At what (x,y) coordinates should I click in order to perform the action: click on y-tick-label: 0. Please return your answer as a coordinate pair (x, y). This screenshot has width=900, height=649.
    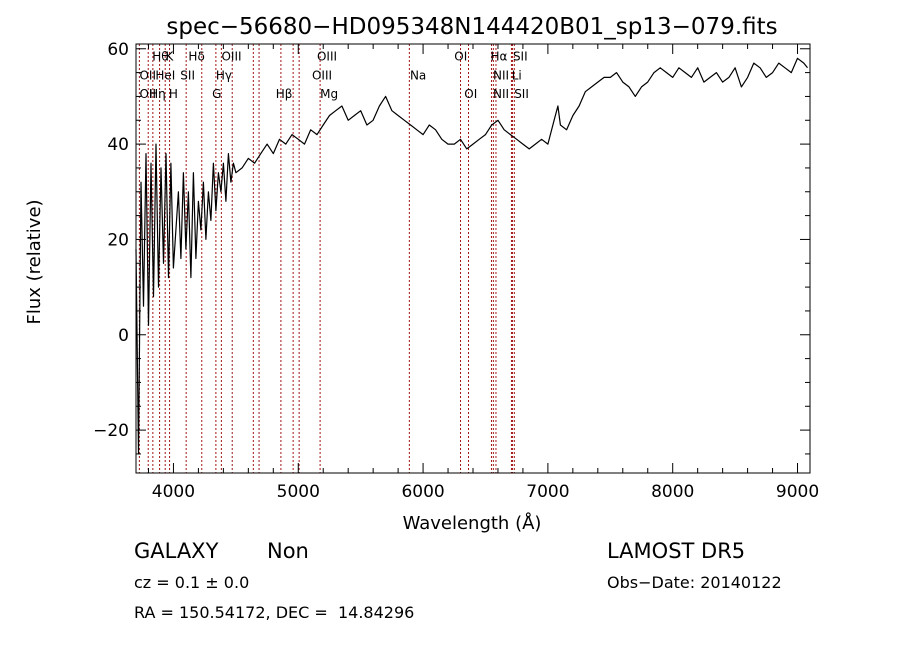
    Looking at the image, I should click on (123, 336).